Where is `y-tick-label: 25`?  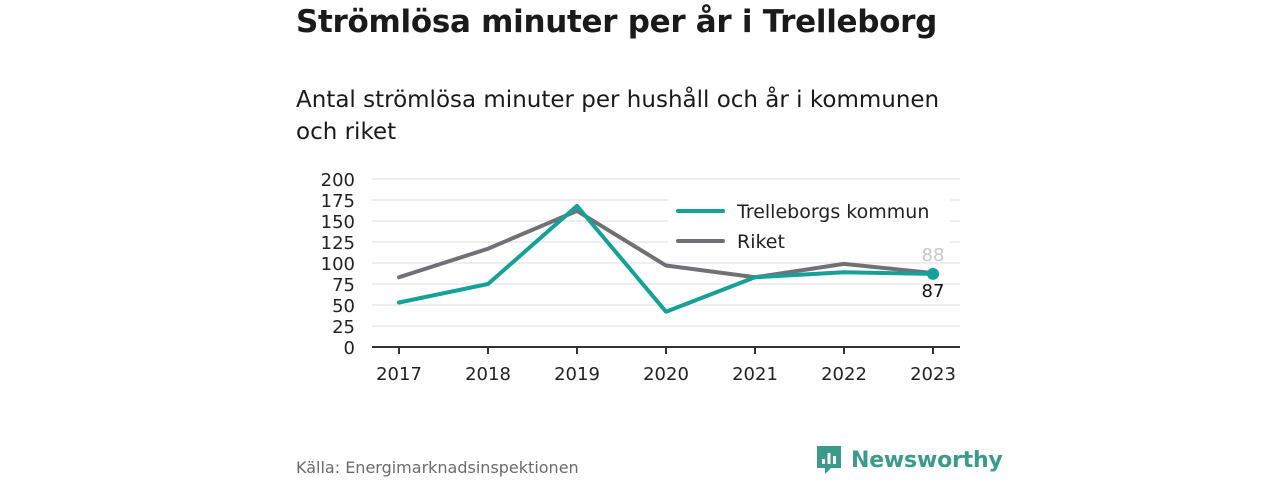
y-tick-label: 25 is located at coordinates (343, 327).